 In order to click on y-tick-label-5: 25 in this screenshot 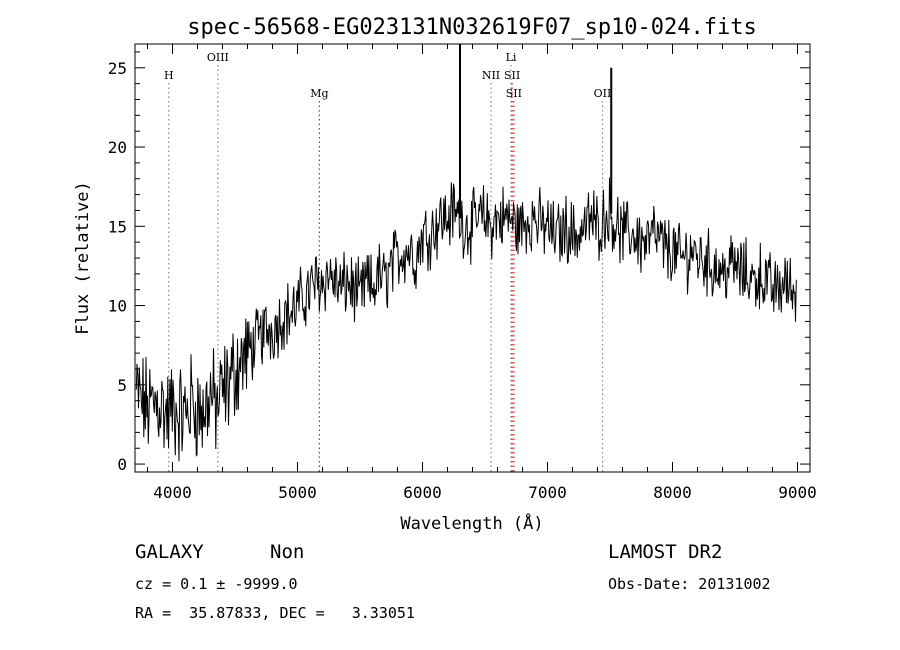, I will do `click(117, 68)`.